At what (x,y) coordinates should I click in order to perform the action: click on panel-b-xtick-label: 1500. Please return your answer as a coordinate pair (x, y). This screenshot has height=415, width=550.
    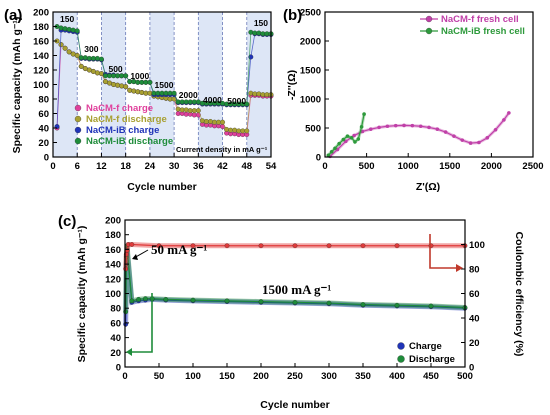
    Looking at the image, I should click on (449, 166).